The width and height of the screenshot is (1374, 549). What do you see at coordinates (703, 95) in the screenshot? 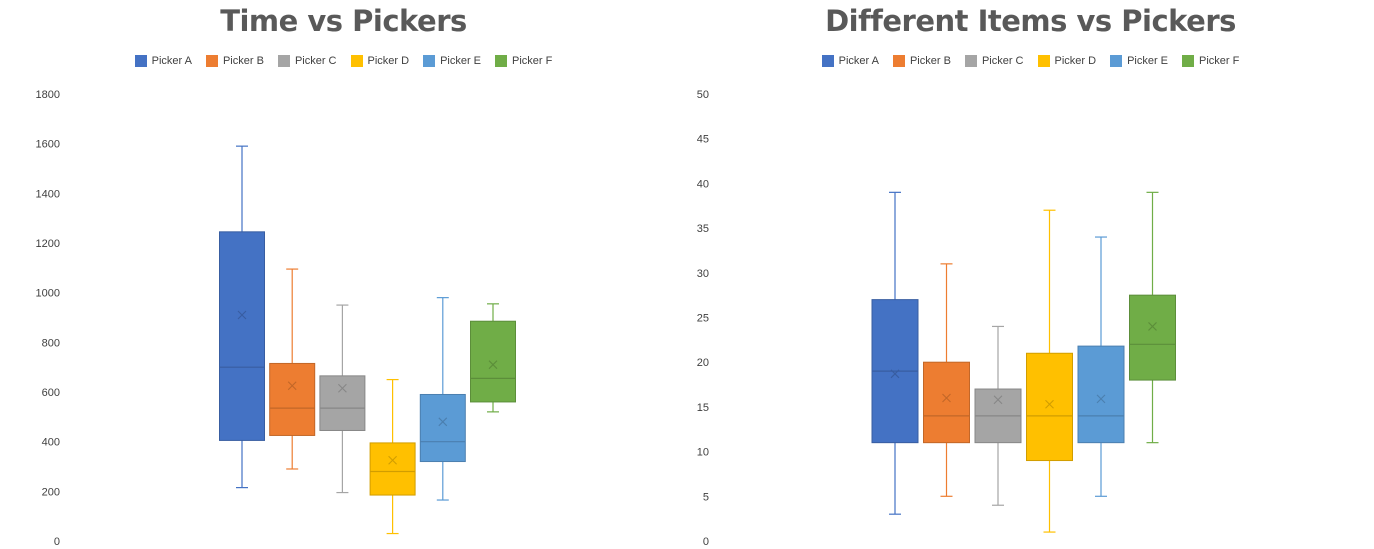
I see `y-tick-label: 50` at bounding box center [703, 95].